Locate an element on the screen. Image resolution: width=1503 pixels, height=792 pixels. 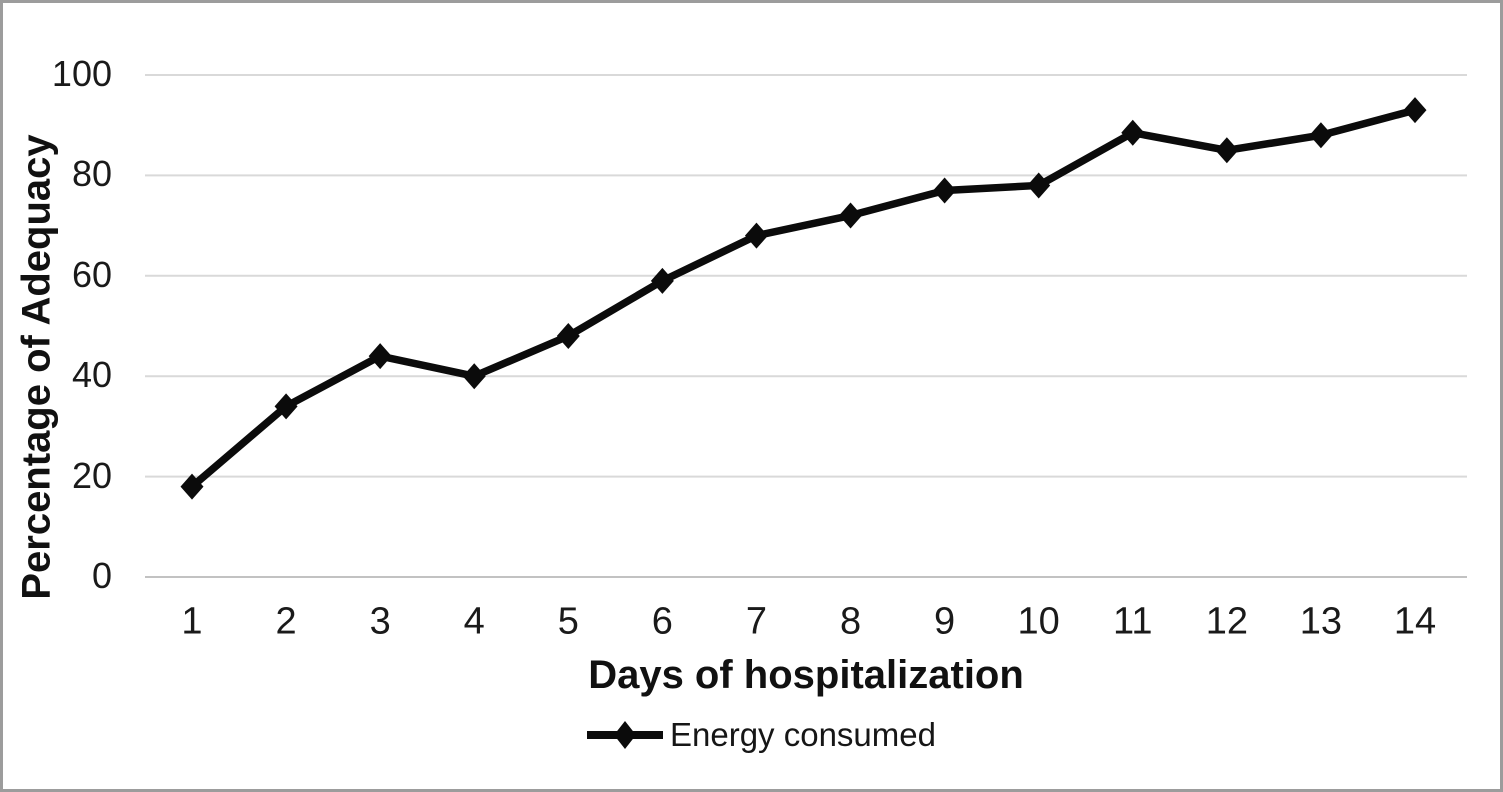
x-tick-label: 13 is located at coordinates (1321, 621).